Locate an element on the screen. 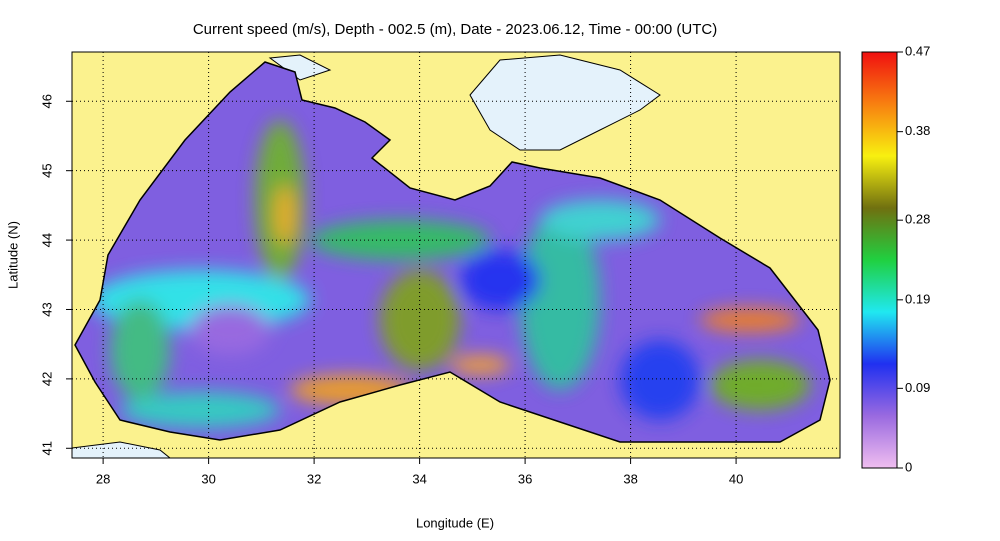 This screenshot has height=541, width=1000. colorbar-tick-label: 0.38 is located at coordinates (917, 130).